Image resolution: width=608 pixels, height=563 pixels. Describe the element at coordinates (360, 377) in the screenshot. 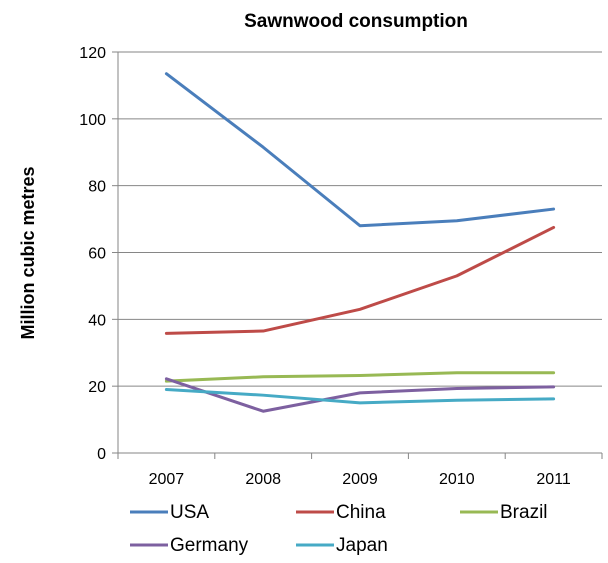

I see `series-line-brazil` at that location.